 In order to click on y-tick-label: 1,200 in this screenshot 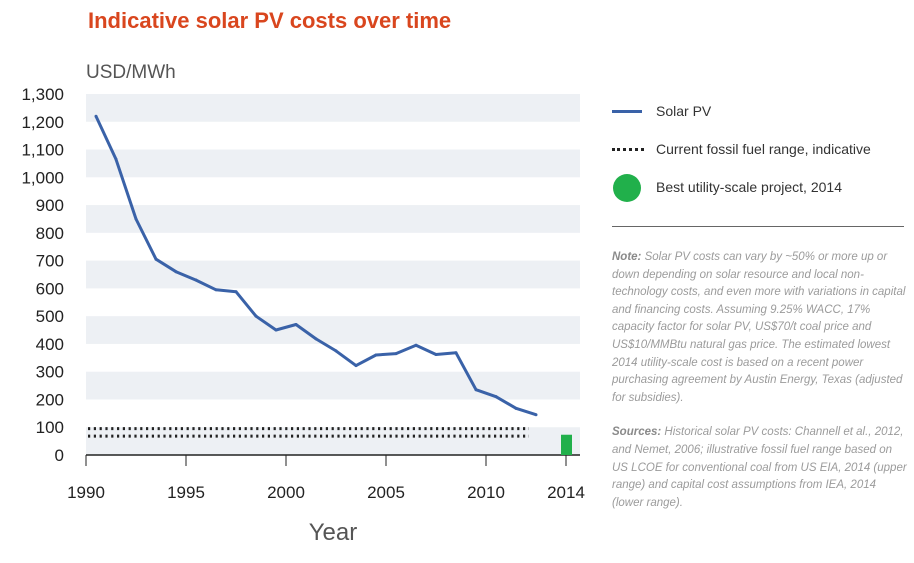, I will do `click(42, 122)`.